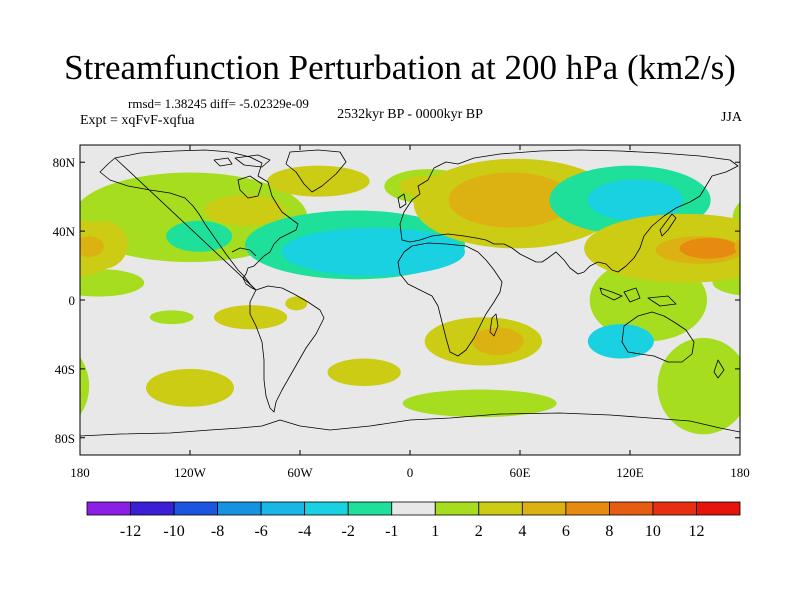 The height and width of the screenshot is (600, 800). I want to click on y-tick-label: 40S, so click(65, 369).